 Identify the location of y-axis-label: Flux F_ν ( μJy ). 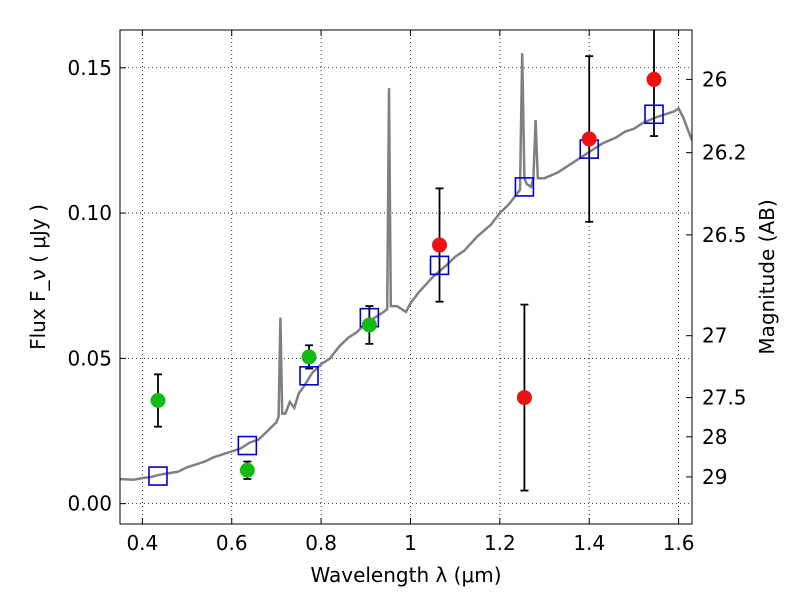
(38, 277).